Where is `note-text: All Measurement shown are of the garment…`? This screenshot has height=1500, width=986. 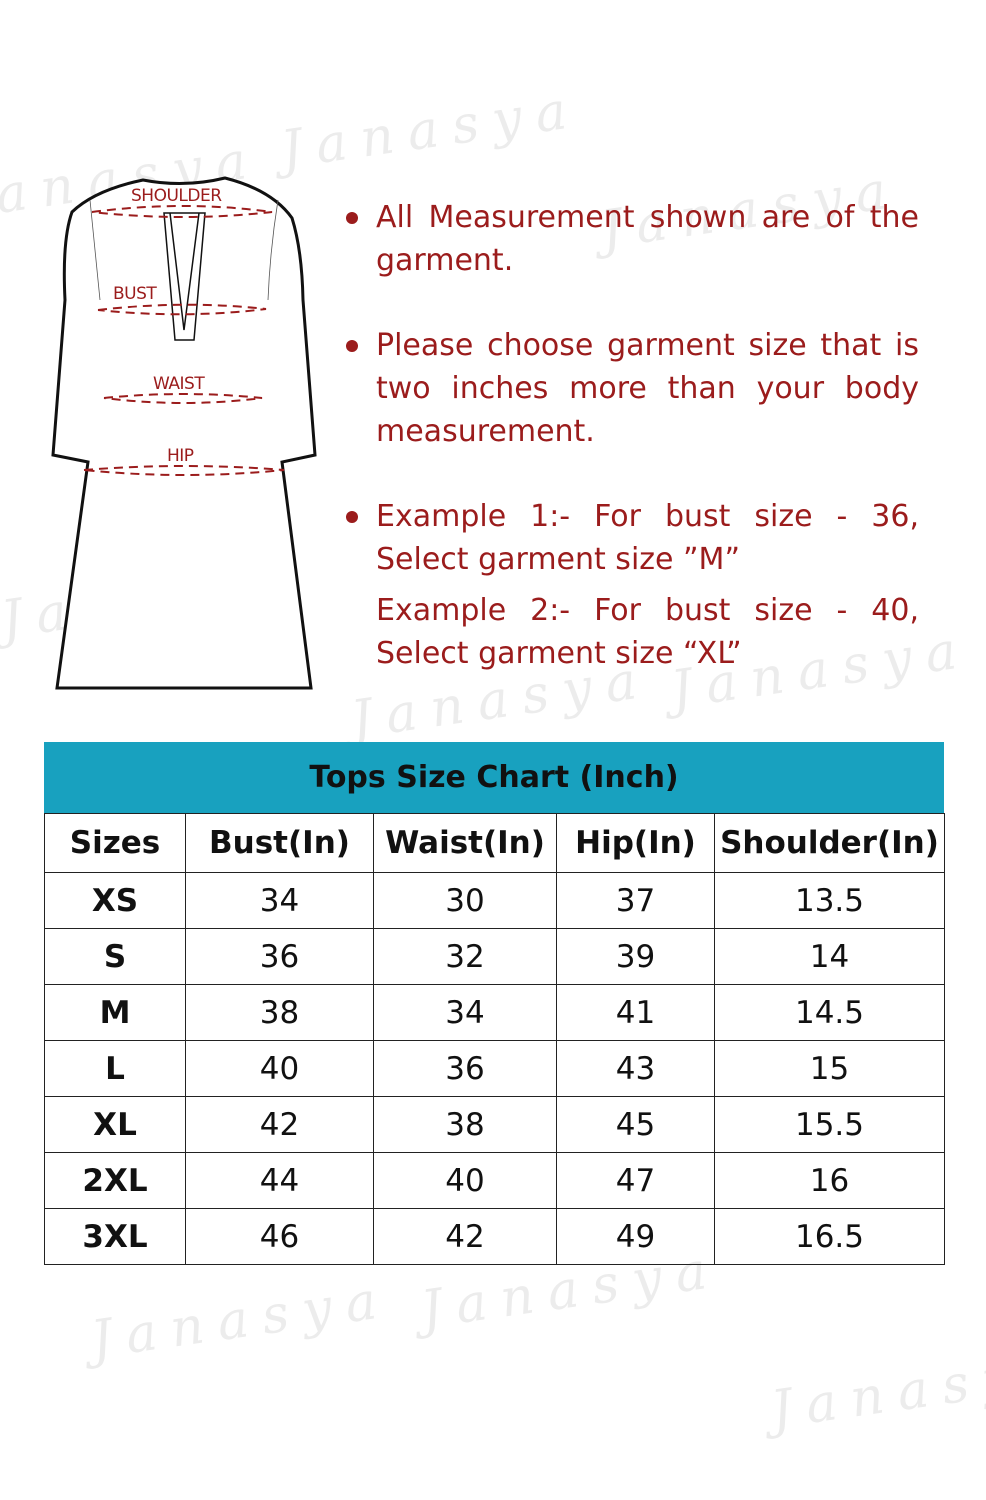 note-text: All Measurement shown are of the garment… is located at coordinates (647, 239).